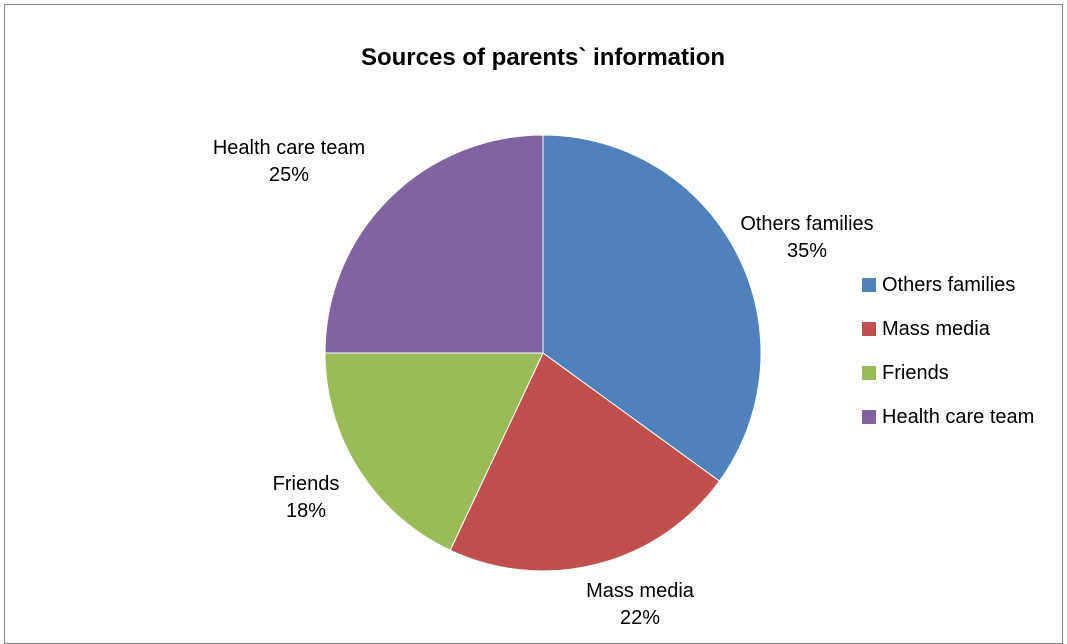 The image size is (1067, 644). What do you see at coordinates (806, 237) in the screenshot?
I see `data-label-others-families: Others families 35%` at bounding box center [806, 237].